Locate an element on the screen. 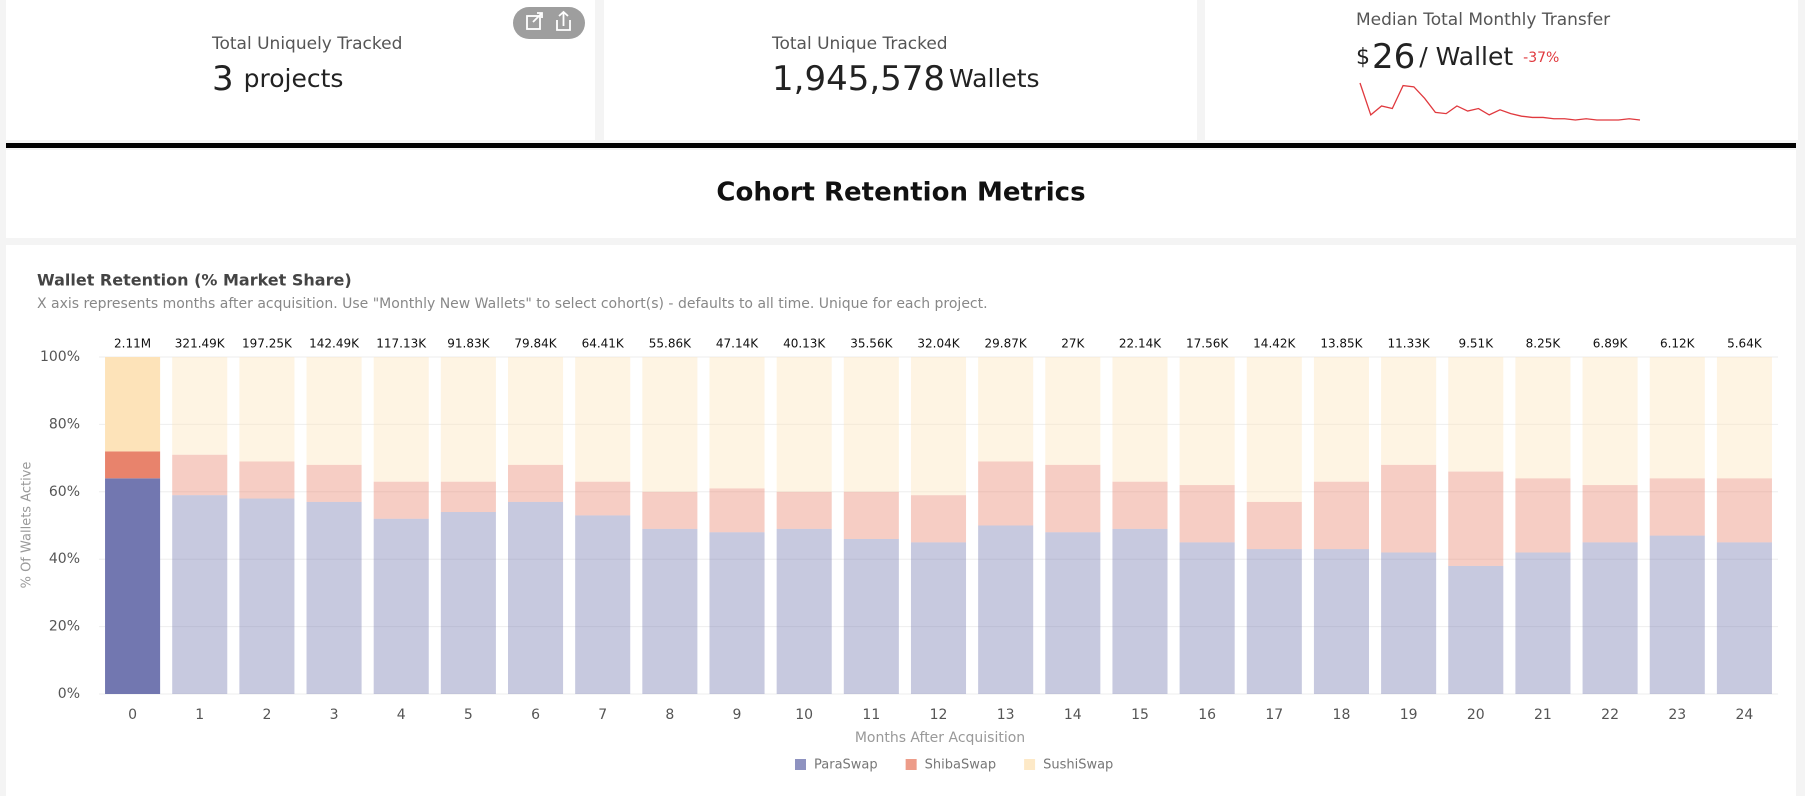 This screenshot has height=796, width=1805. x-tick-label: 6 is located at coordinates (535, 715).